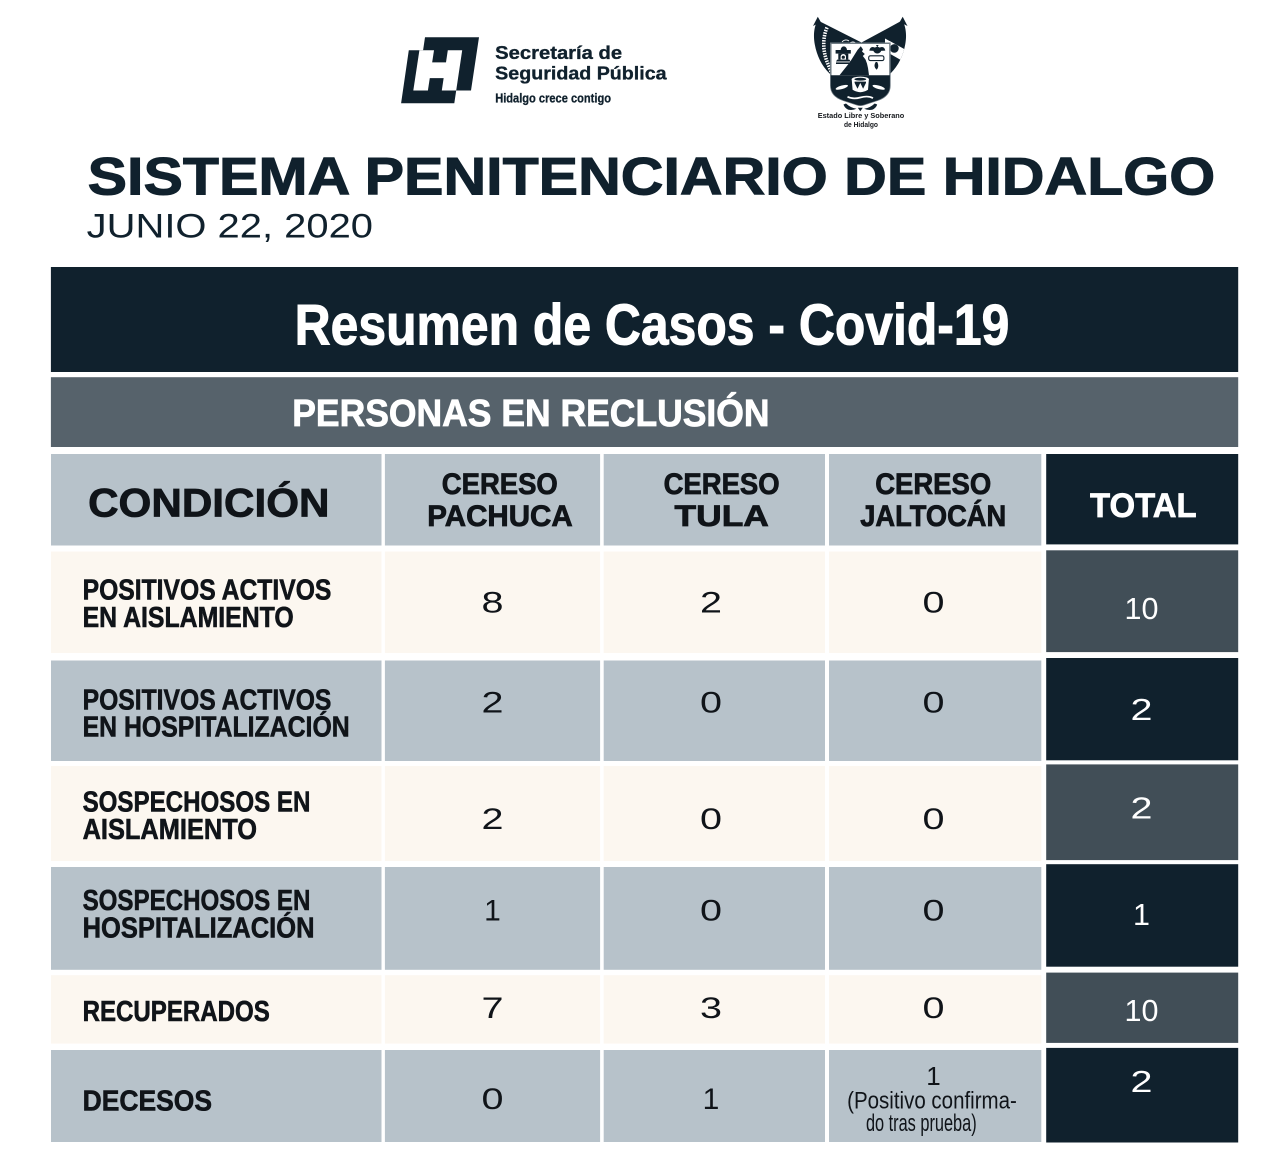 This screenshot has height=1170, width=1280. What do you see at coordinates (921, 1123) in the screenshot?
I see `svg-text: do tras prueba)` at bounding box center [921, 1123].